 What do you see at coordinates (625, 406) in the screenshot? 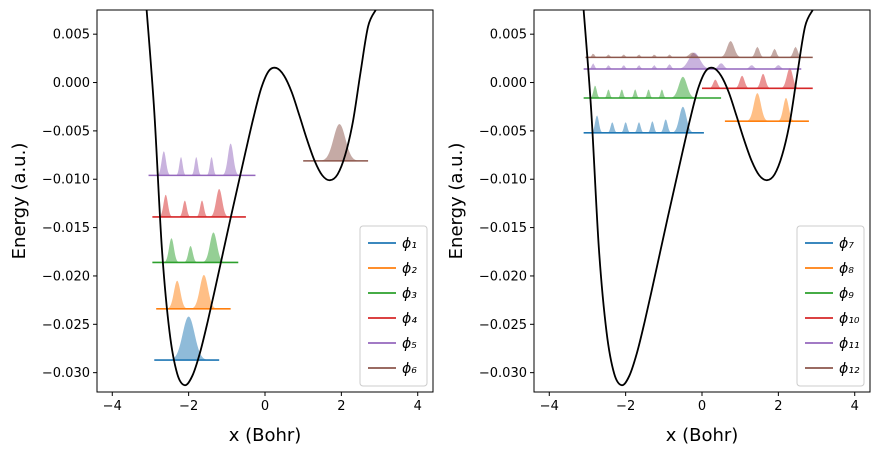
I see `right-x-tick-label: −2` at bounding box center [625, 406].